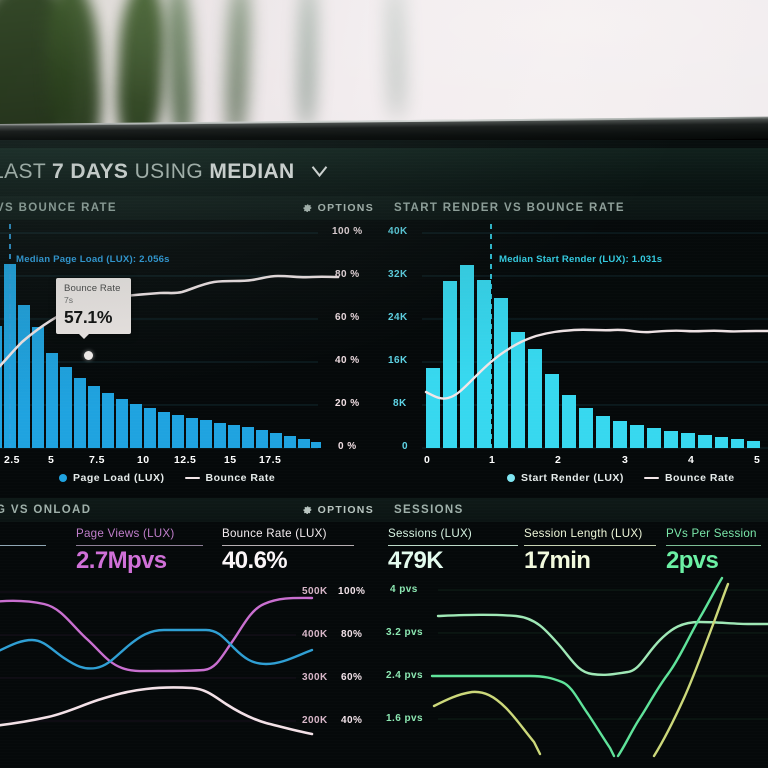 The image size is (768, 768). I want to click on y-axis-right-tick: 60%, so click(352, 677).